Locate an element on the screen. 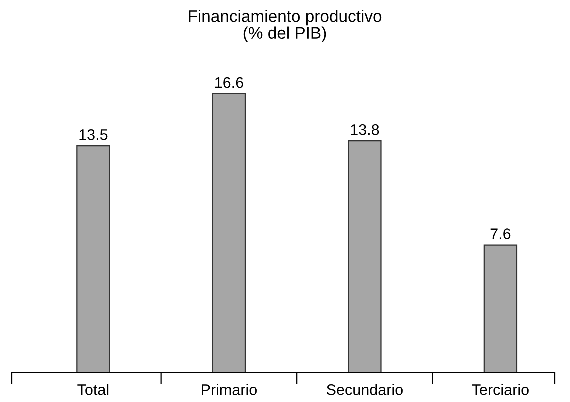  data-label: 7.6 is located at coordinates (500, 234).